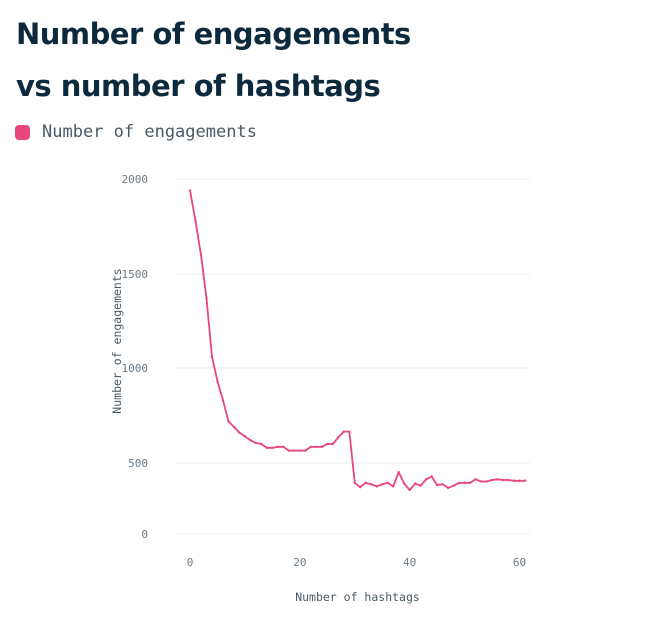  I want to click on y-tick-labels: 0 500 1000 1500 2000, so click(135, 357).